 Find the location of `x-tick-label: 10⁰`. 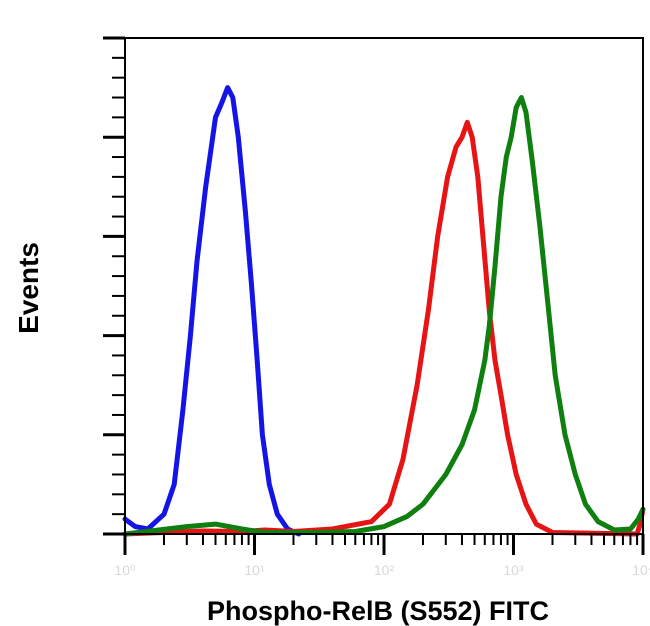

x-tick-label: 10⁰ is located at coordinates (125, 570).